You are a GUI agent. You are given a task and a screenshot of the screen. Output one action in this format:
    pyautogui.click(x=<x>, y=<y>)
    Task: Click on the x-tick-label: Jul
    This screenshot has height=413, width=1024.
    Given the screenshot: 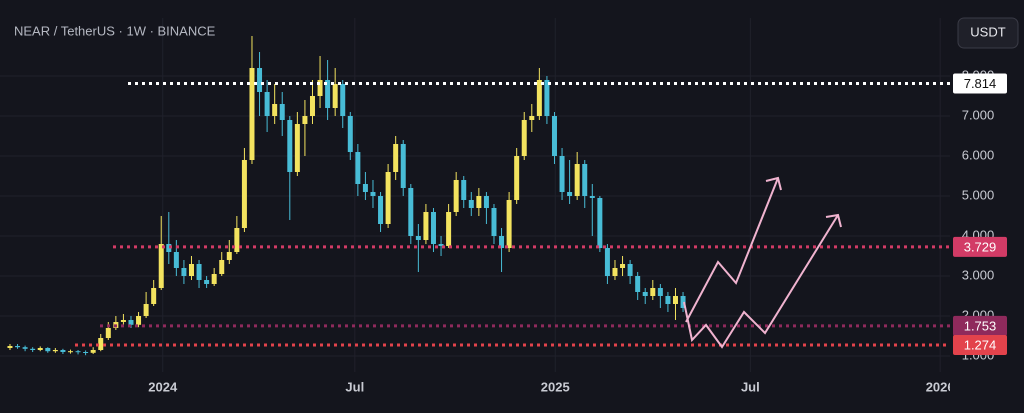 What is the action you would take?
    pyautogui.click(x=354, y=386)
    